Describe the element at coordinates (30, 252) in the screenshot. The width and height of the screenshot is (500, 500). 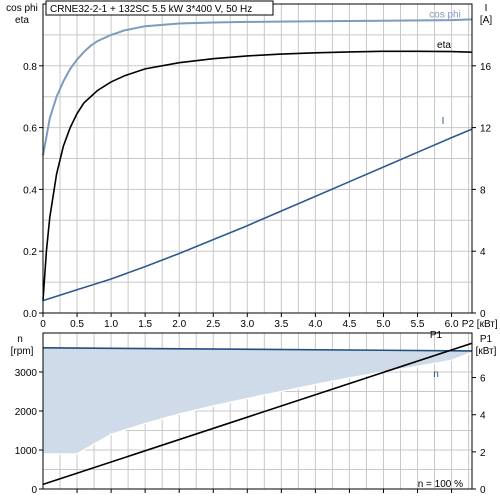
I see `y-left-tick-label: 0.2` at that location.